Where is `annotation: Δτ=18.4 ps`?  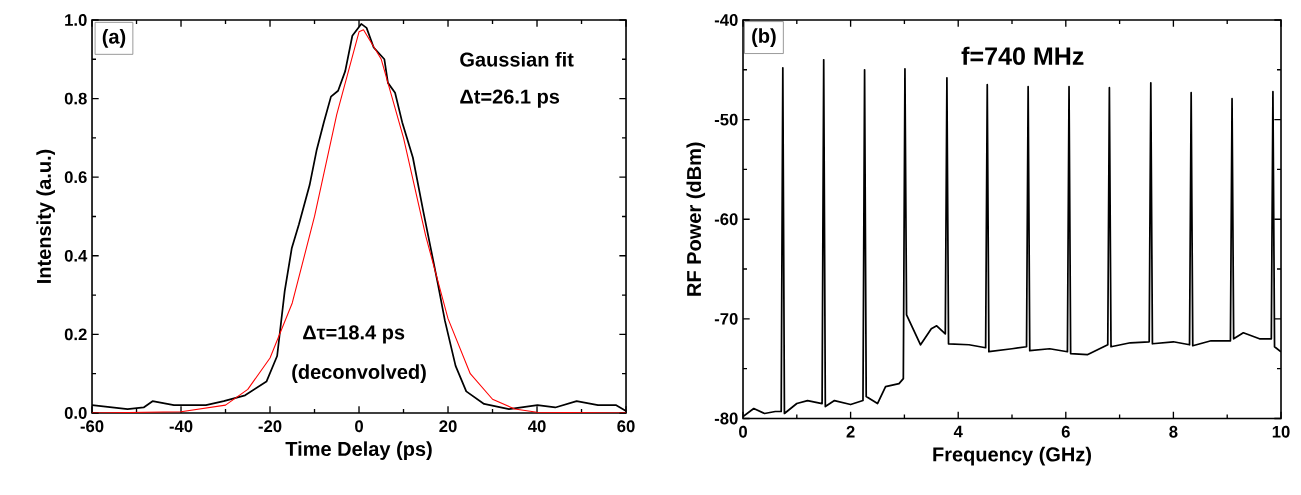
annotation: Δτ=18.4 ps is located at coordinates (354, 334).